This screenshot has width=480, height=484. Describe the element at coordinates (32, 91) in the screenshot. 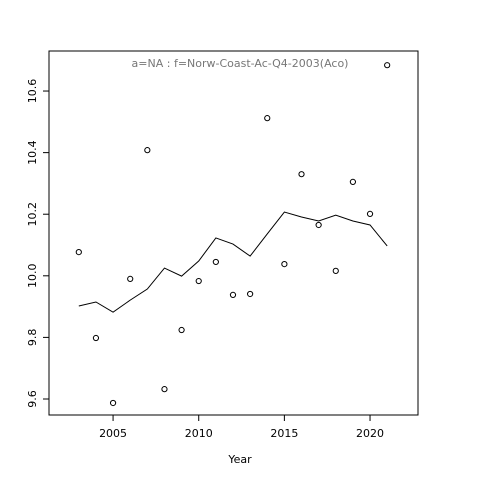

I see `y-tick-label: 10.6` at that location.